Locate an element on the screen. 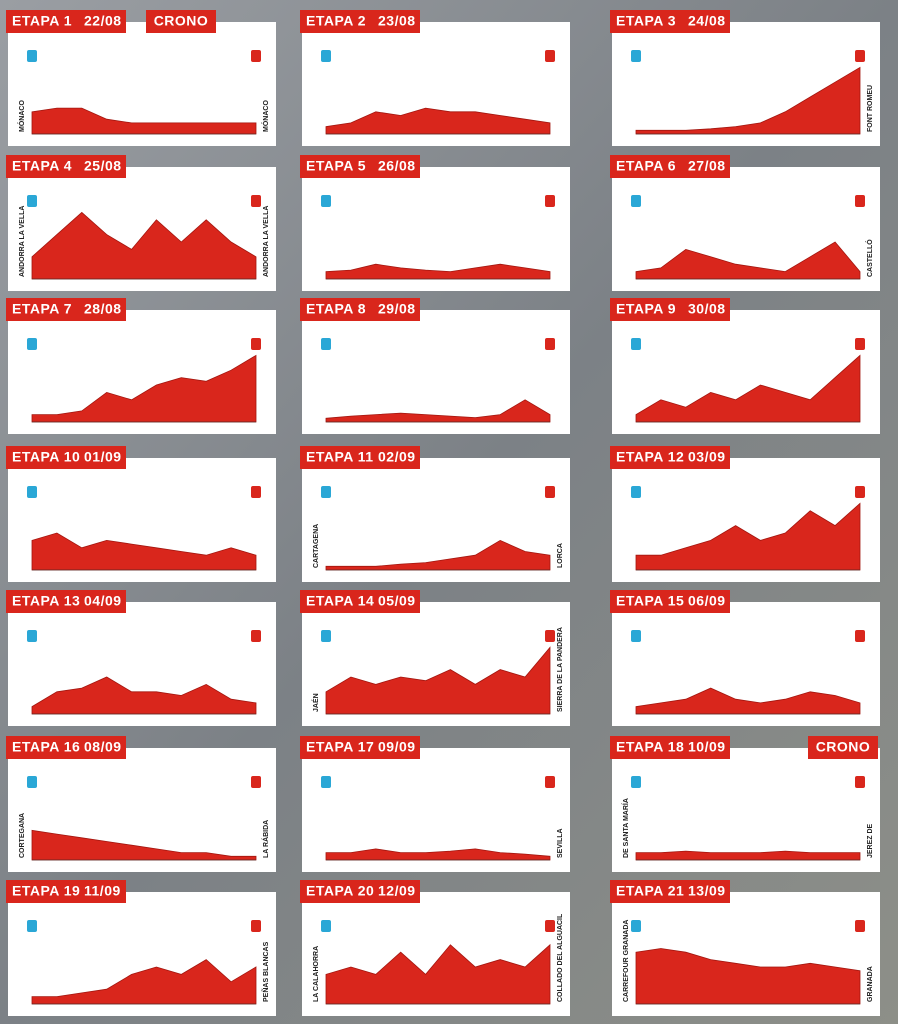 Image resolution: width=898 pixels, height=1024 pixels. start-name: LA CALAHORRA is located at coordinates (316, 974).